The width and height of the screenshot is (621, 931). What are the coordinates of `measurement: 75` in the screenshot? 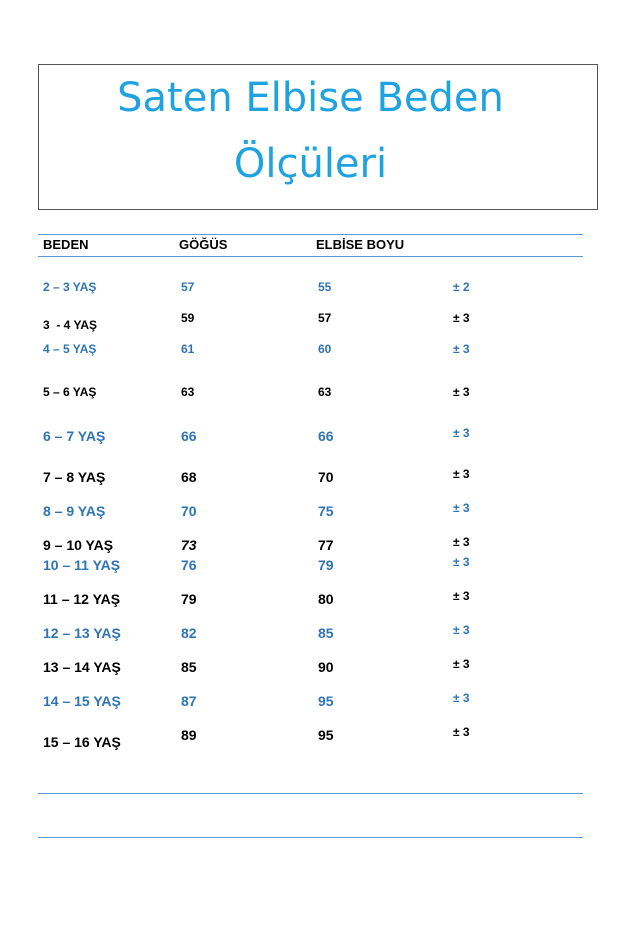 It's located at (326, 511).